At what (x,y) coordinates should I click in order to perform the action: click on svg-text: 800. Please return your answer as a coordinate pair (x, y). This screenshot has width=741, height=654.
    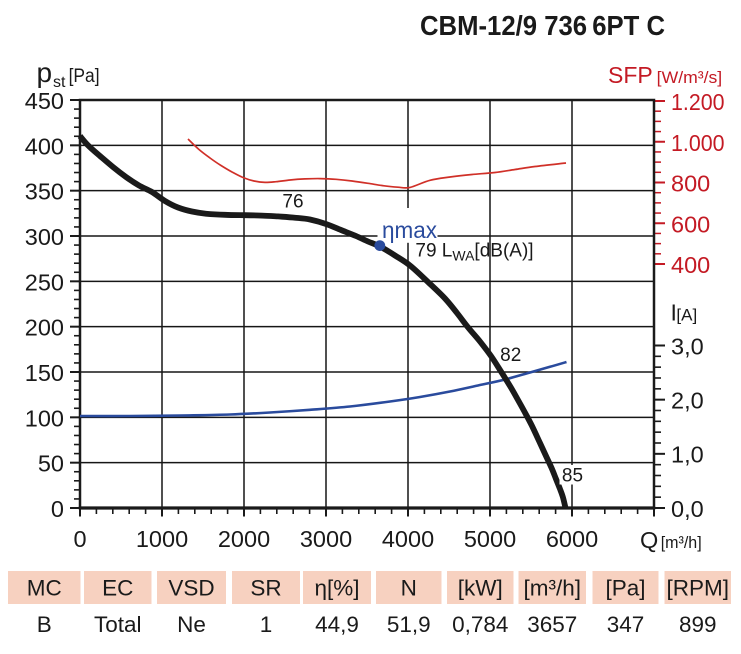
    Looking at the image, I should click on (690, 184).